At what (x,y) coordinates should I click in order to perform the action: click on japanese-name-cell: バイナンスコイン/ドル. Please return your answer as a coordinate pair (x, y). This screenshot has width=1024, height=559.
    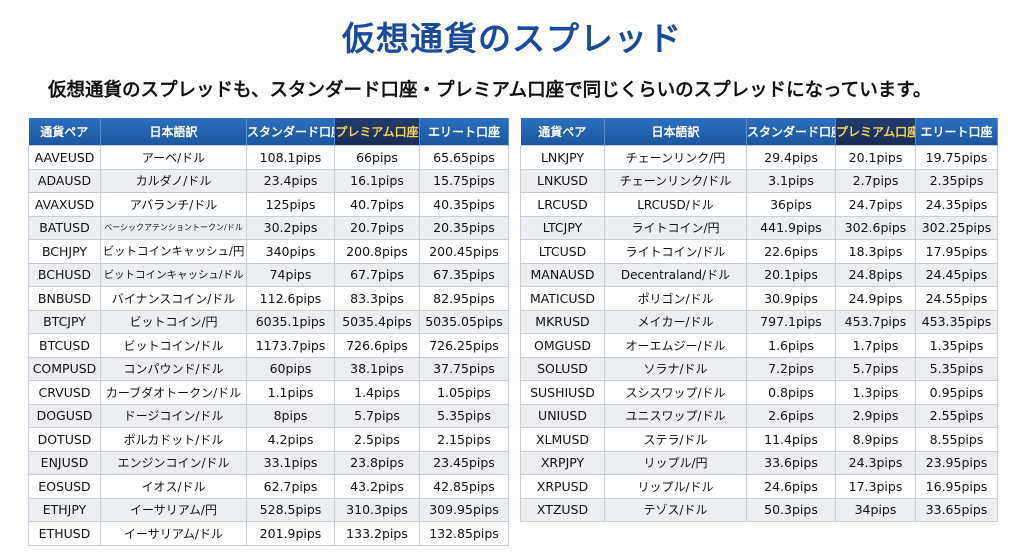
    Looking at the image, I should click on (173, 298).